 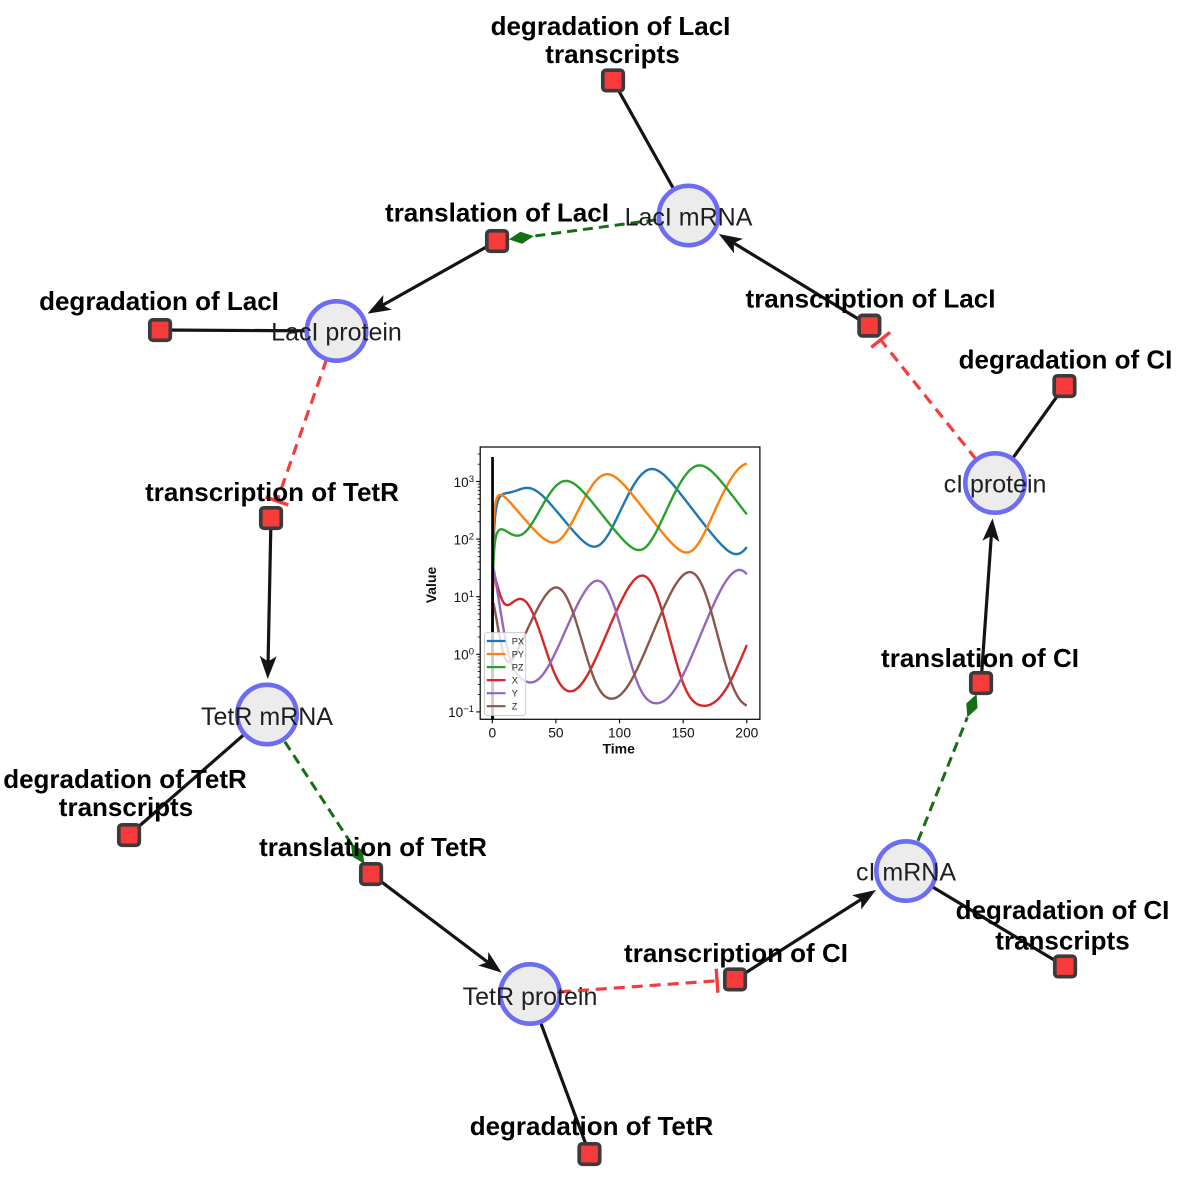 What do you see at coordinates (980, 658) in the screenshot?
I see `svg-text: translation of CI` at bounding box center [980, 658].